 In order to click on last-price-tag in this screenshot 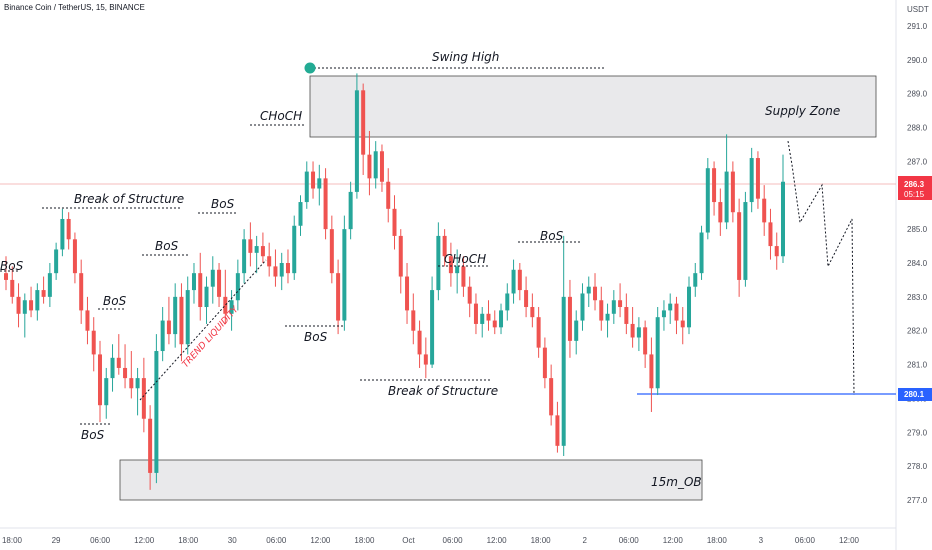, I will do `click(915, 188)`.